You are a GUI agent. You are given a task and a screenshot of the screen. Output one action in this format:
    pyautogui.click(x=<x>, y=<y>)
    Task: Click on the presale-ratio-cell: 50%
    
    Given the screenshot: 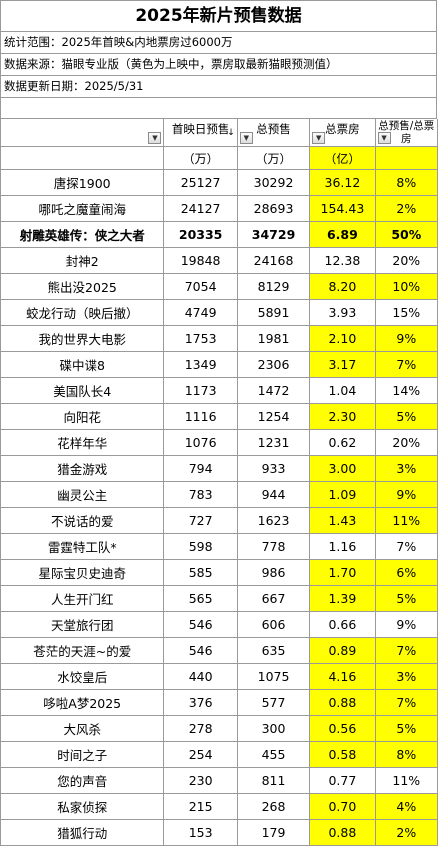 What is the action you would take?
    pyautogui.click(x=406, y=234)
    